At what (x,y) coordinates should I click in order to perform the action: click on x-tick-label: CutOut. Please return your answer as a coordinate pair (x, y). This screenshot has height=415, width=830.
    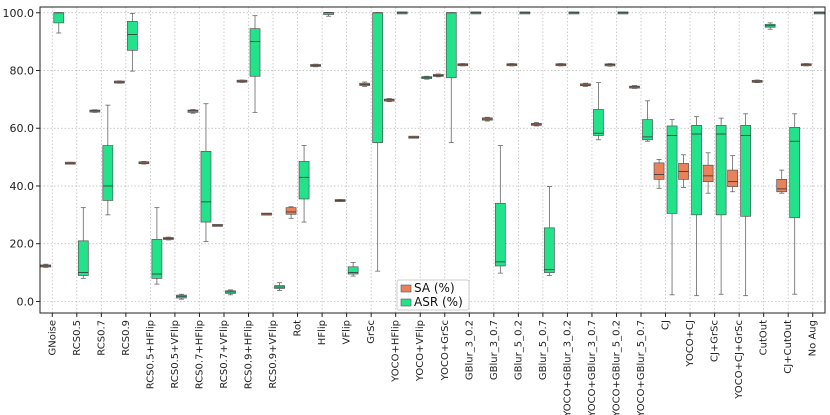
    Looking at the image, I should click on (764, 337).